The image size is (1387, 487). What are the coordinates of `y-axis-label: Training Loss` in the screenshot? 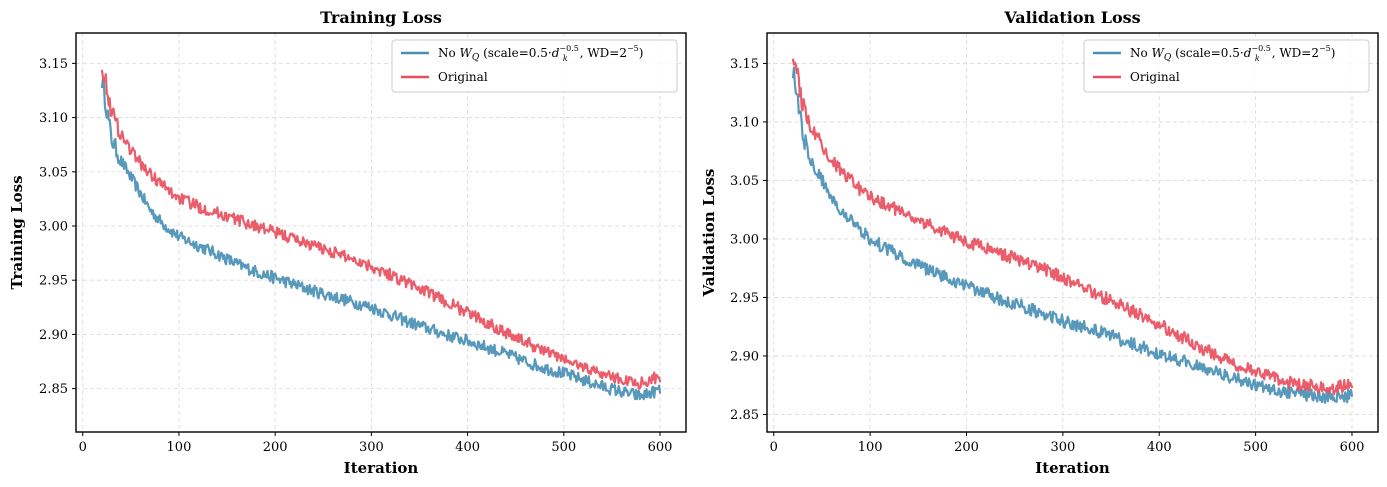 It's located at (17, 232).